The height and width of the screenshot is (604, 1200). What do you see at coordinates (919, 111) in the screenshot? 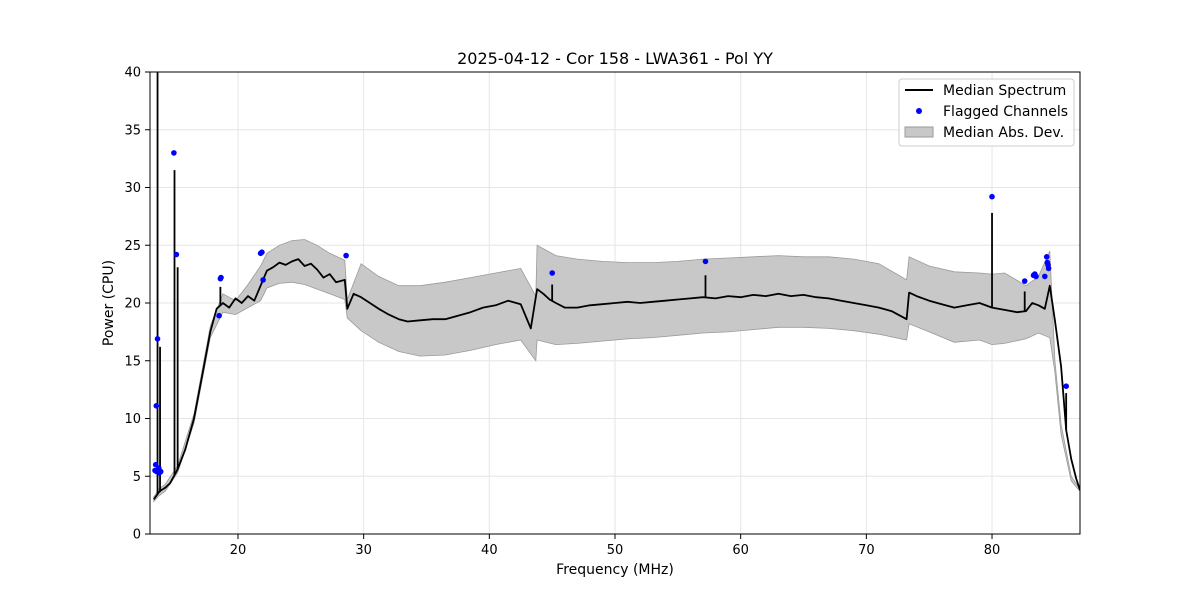
I see `legend-flagged-swatch` at bounding box center [919, 111].